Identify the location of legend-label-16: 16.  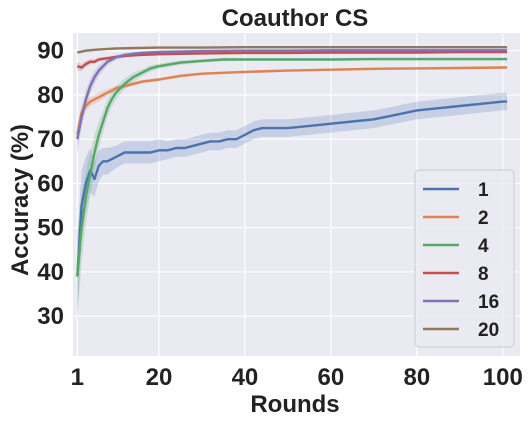
(488, 302).